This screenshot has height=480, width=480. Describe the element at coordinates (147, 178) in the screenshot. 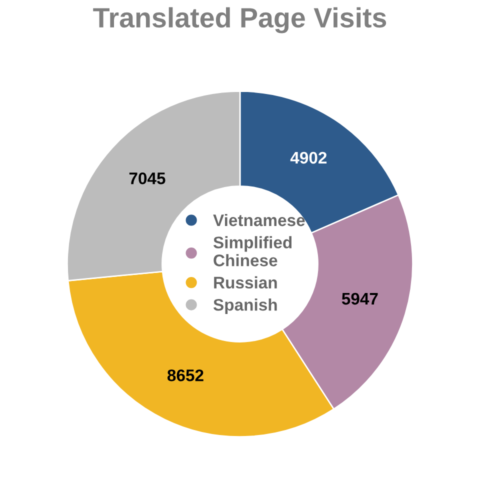

I see `data-label: 7045` at that location.